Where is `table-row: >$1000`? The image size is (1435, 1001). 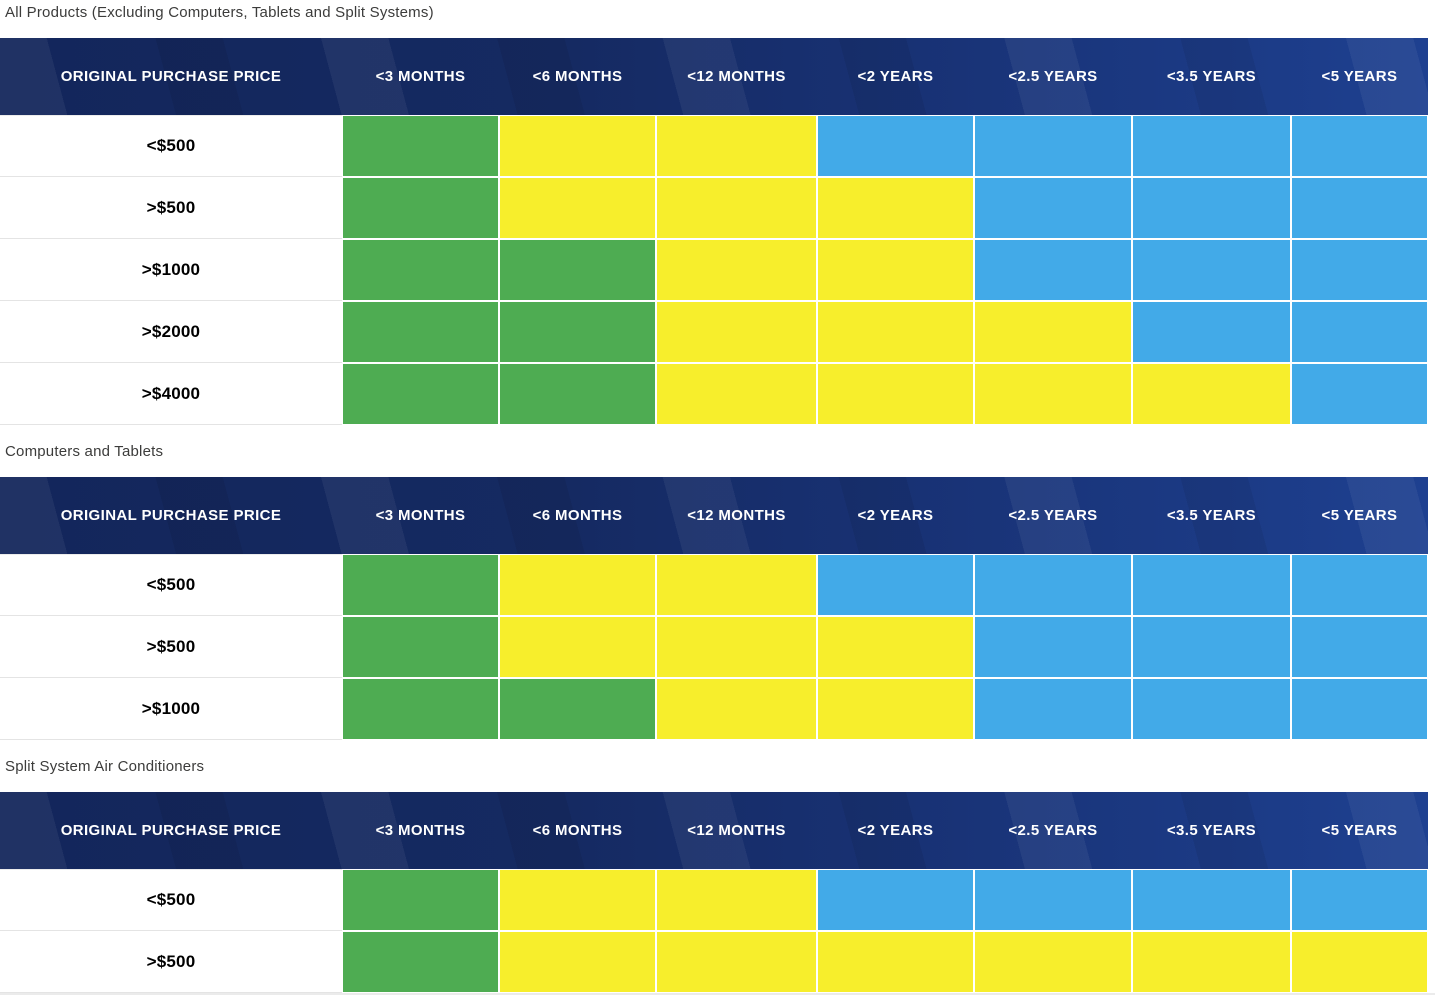
table-row: >$1000 is located at coordinates (714, 270).